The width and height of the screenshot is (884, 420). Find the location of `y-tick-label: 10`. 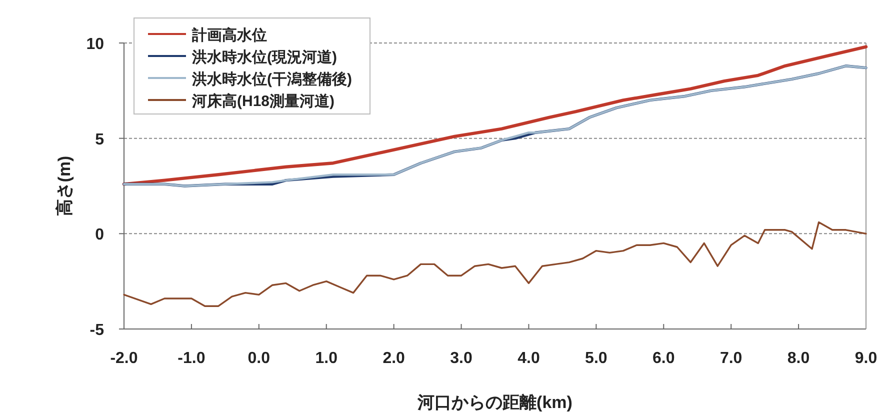

y-tick-label: 10 is located at coordinates (95, 44).